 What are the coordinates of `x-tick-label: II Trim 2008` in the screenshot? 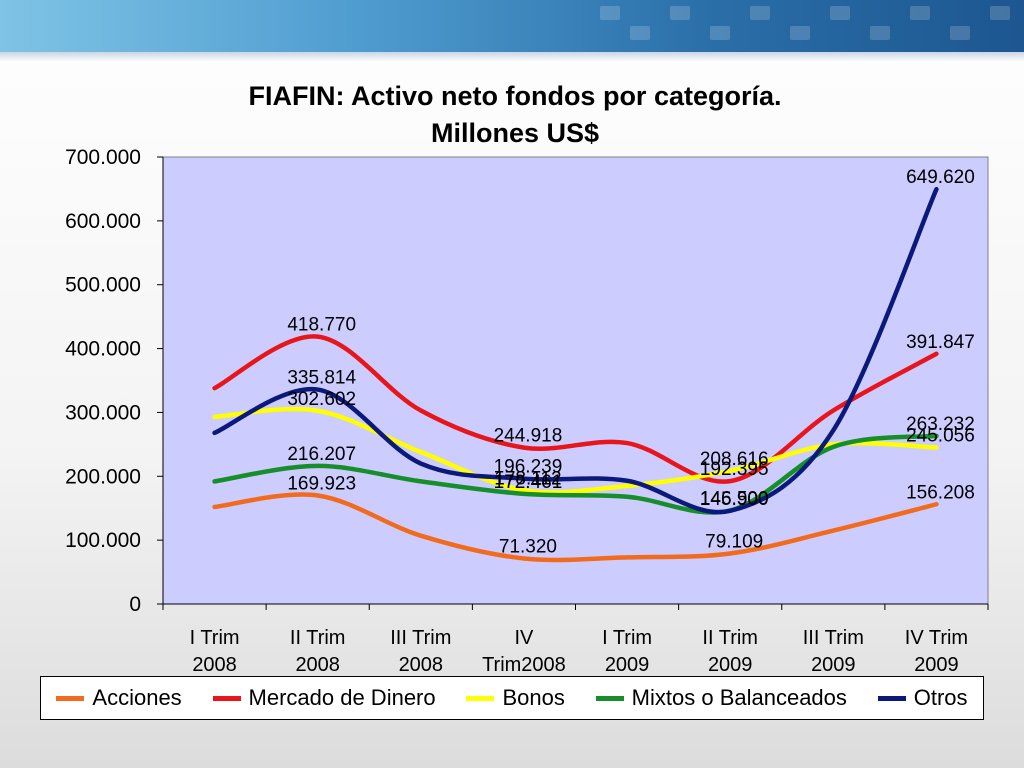 It's located at (318, 651).